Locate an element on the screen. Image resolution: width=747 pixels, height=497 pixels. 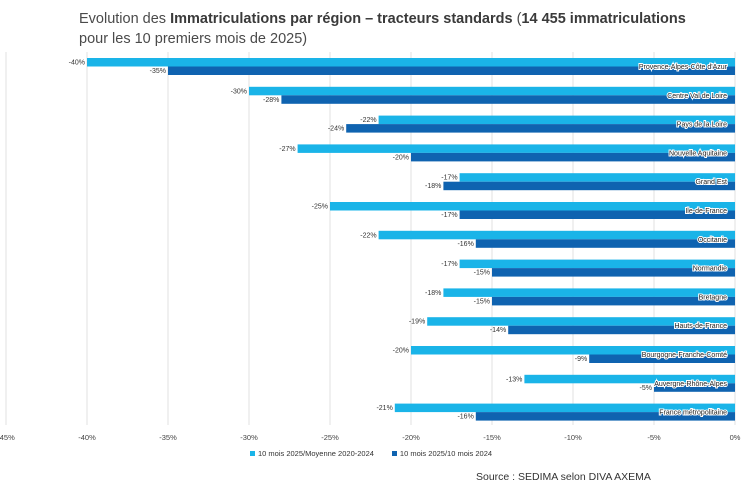
category-label: Provence-Alpes-Côte d'Azur is located at coordinates (683, 67).